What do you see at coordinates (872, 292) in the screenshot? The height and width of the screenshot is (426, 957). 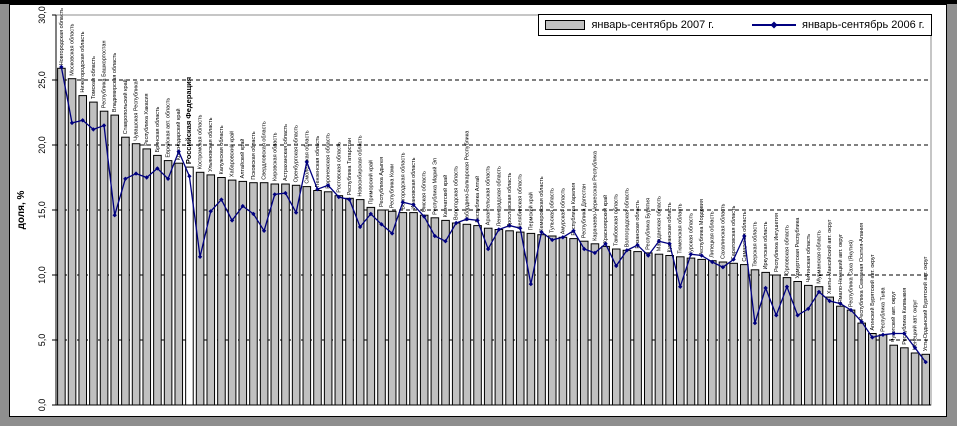 I see `bar-label-76: Агинский Бурятский авт. округ` at bounding box center [872, 292].